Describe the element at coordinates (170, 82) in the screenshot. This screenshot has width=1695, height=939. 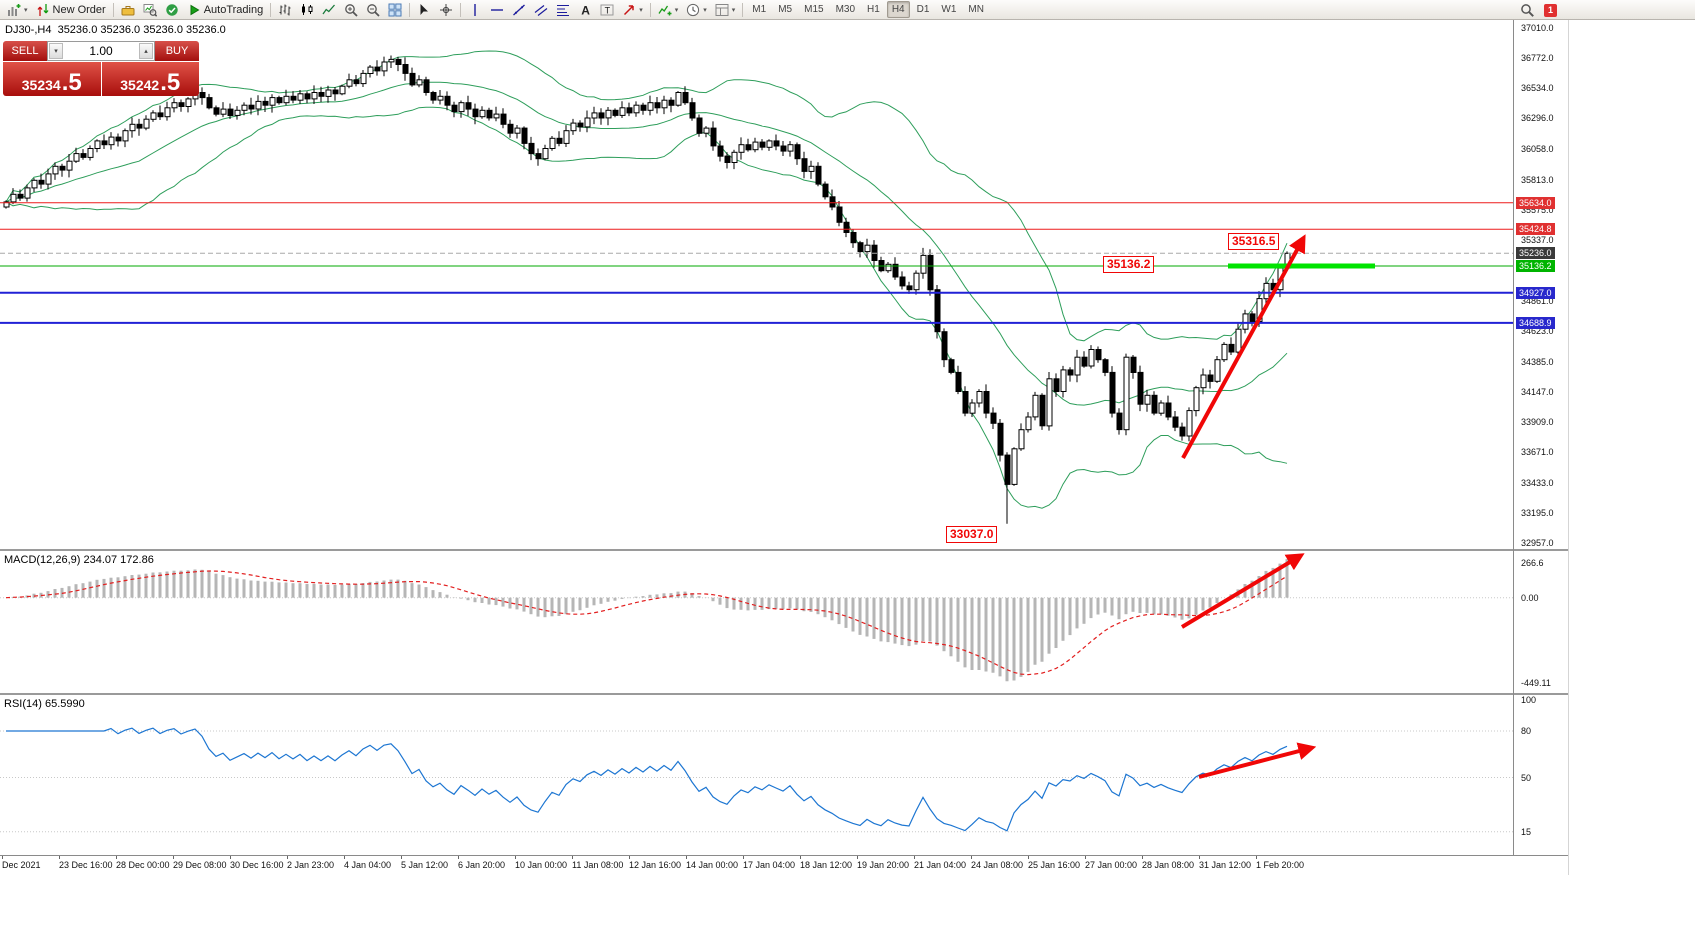
I see `buy-price-pips: .5` at that location.